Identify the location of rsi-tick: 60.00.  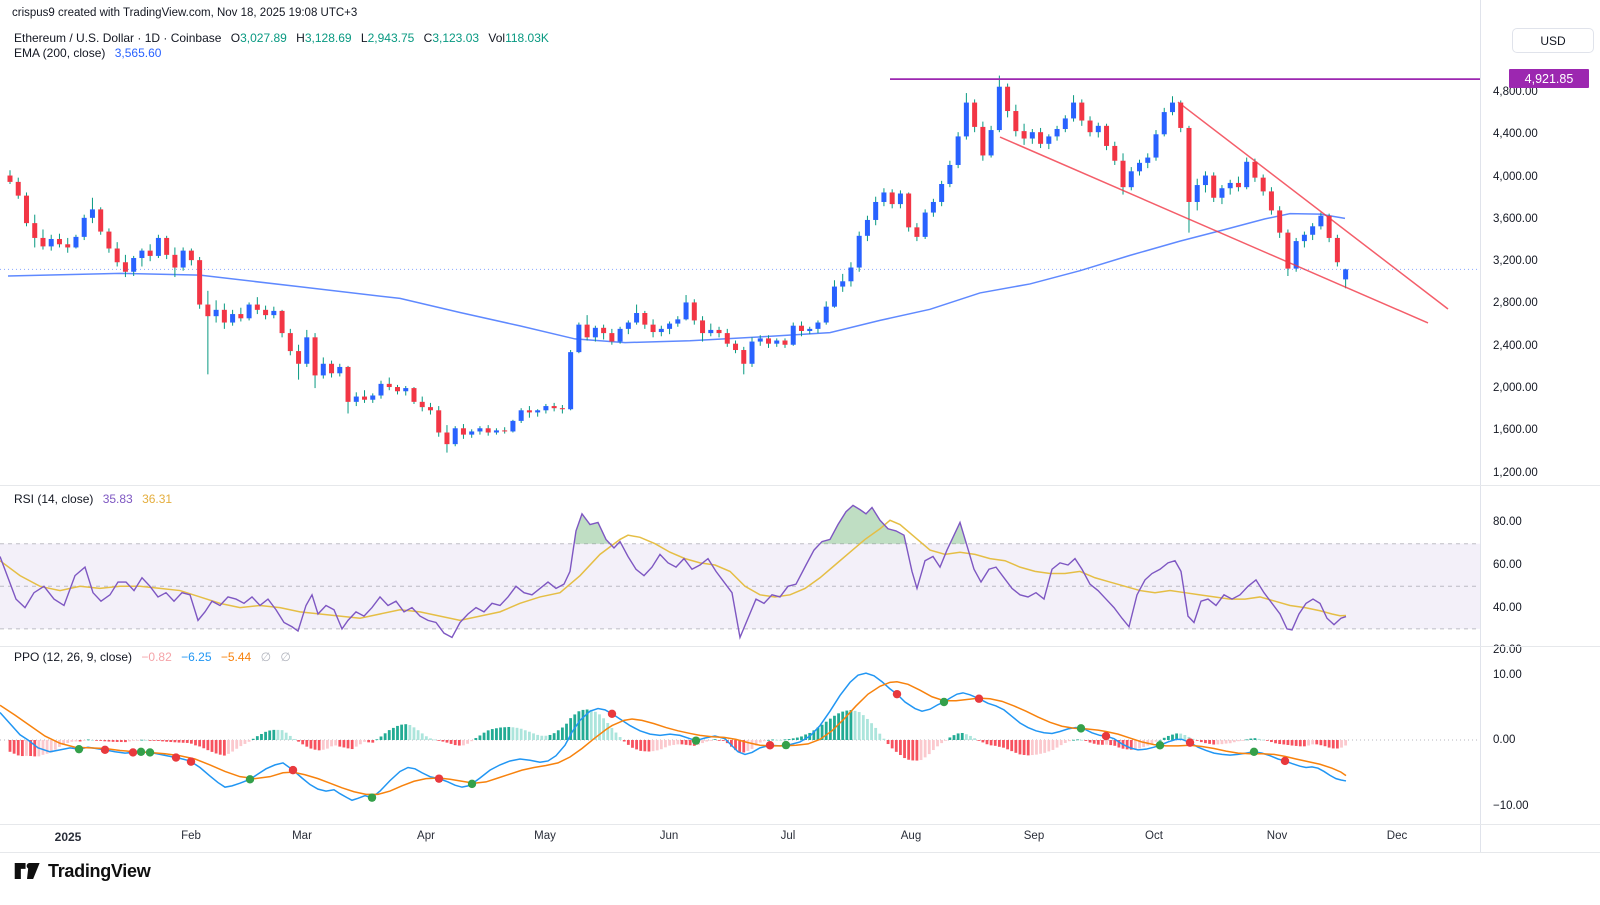
(1507, 565).